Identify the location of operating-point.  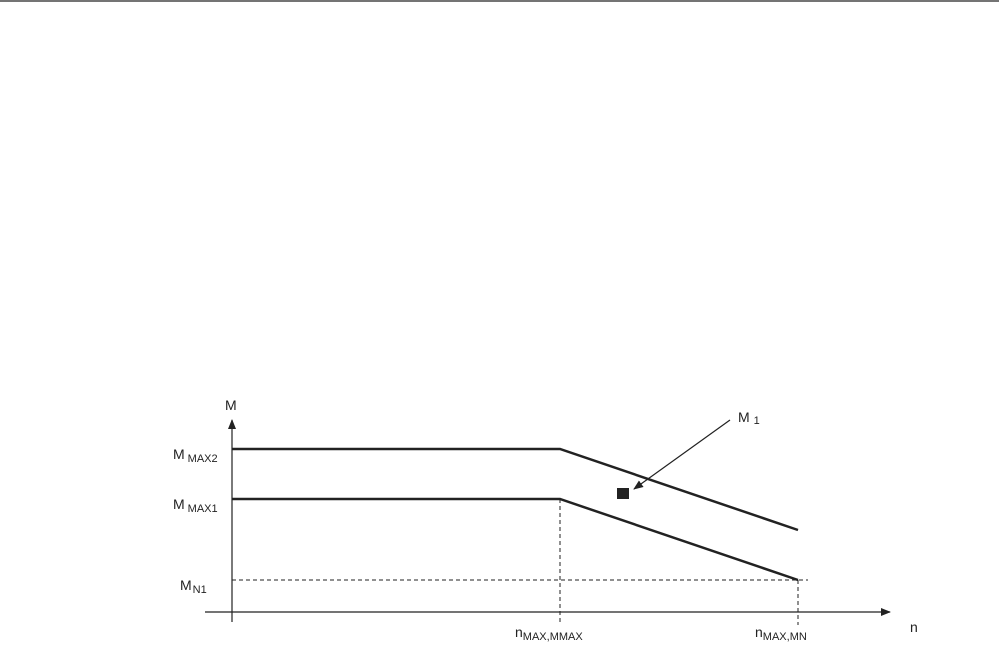
(623, 493).